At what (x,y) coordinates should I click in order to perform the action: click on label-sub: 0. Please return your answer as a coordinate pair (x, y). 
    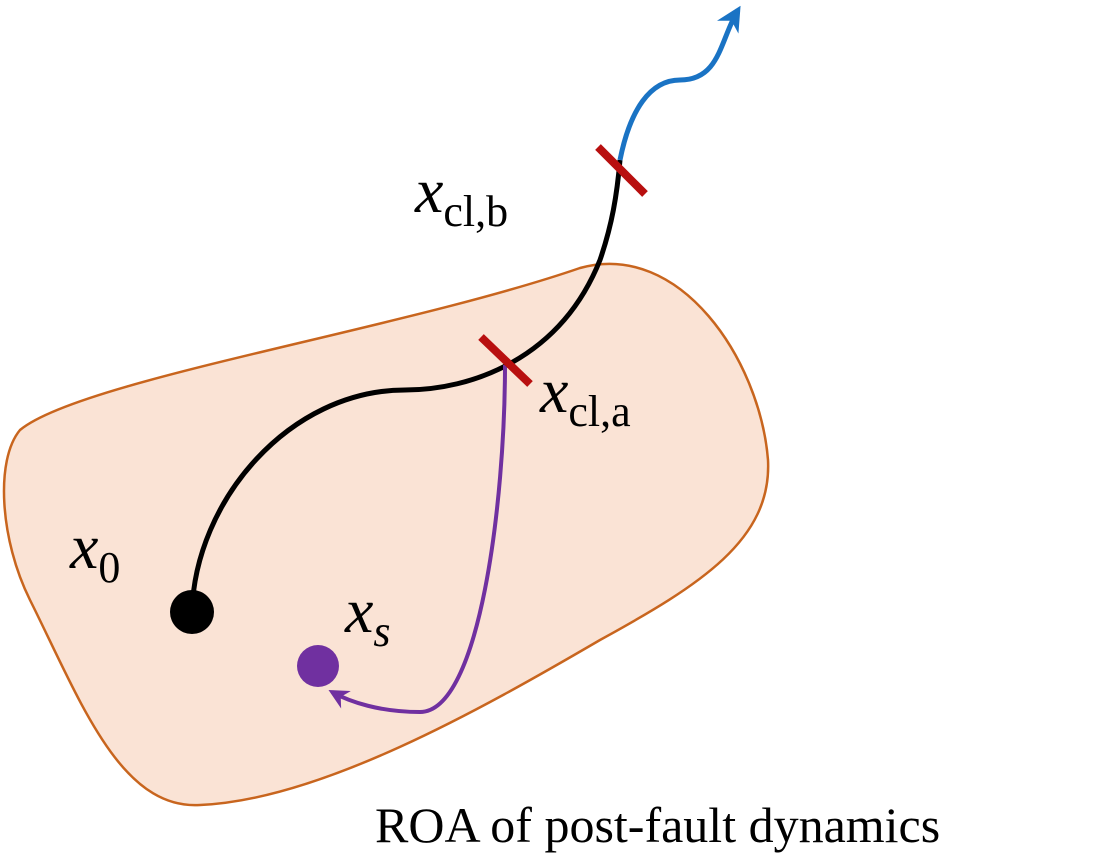
    Looking at the image, I should click on (109, 567).